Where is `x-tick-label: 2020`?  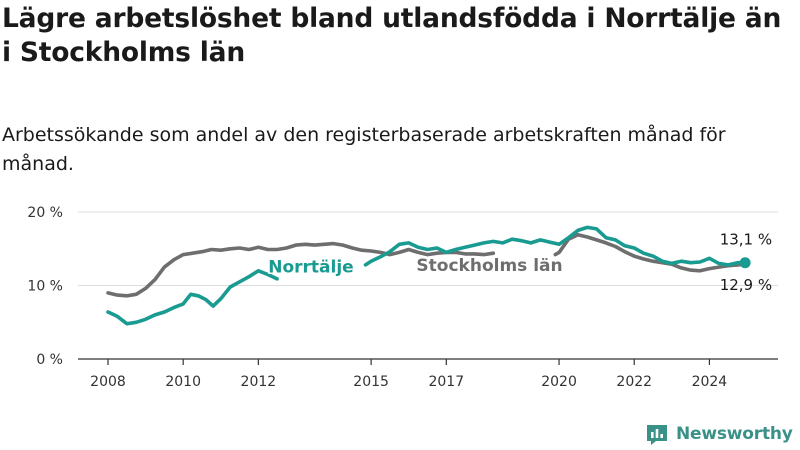 x-tick-label: 2020 is located at coordinates (559, 382).